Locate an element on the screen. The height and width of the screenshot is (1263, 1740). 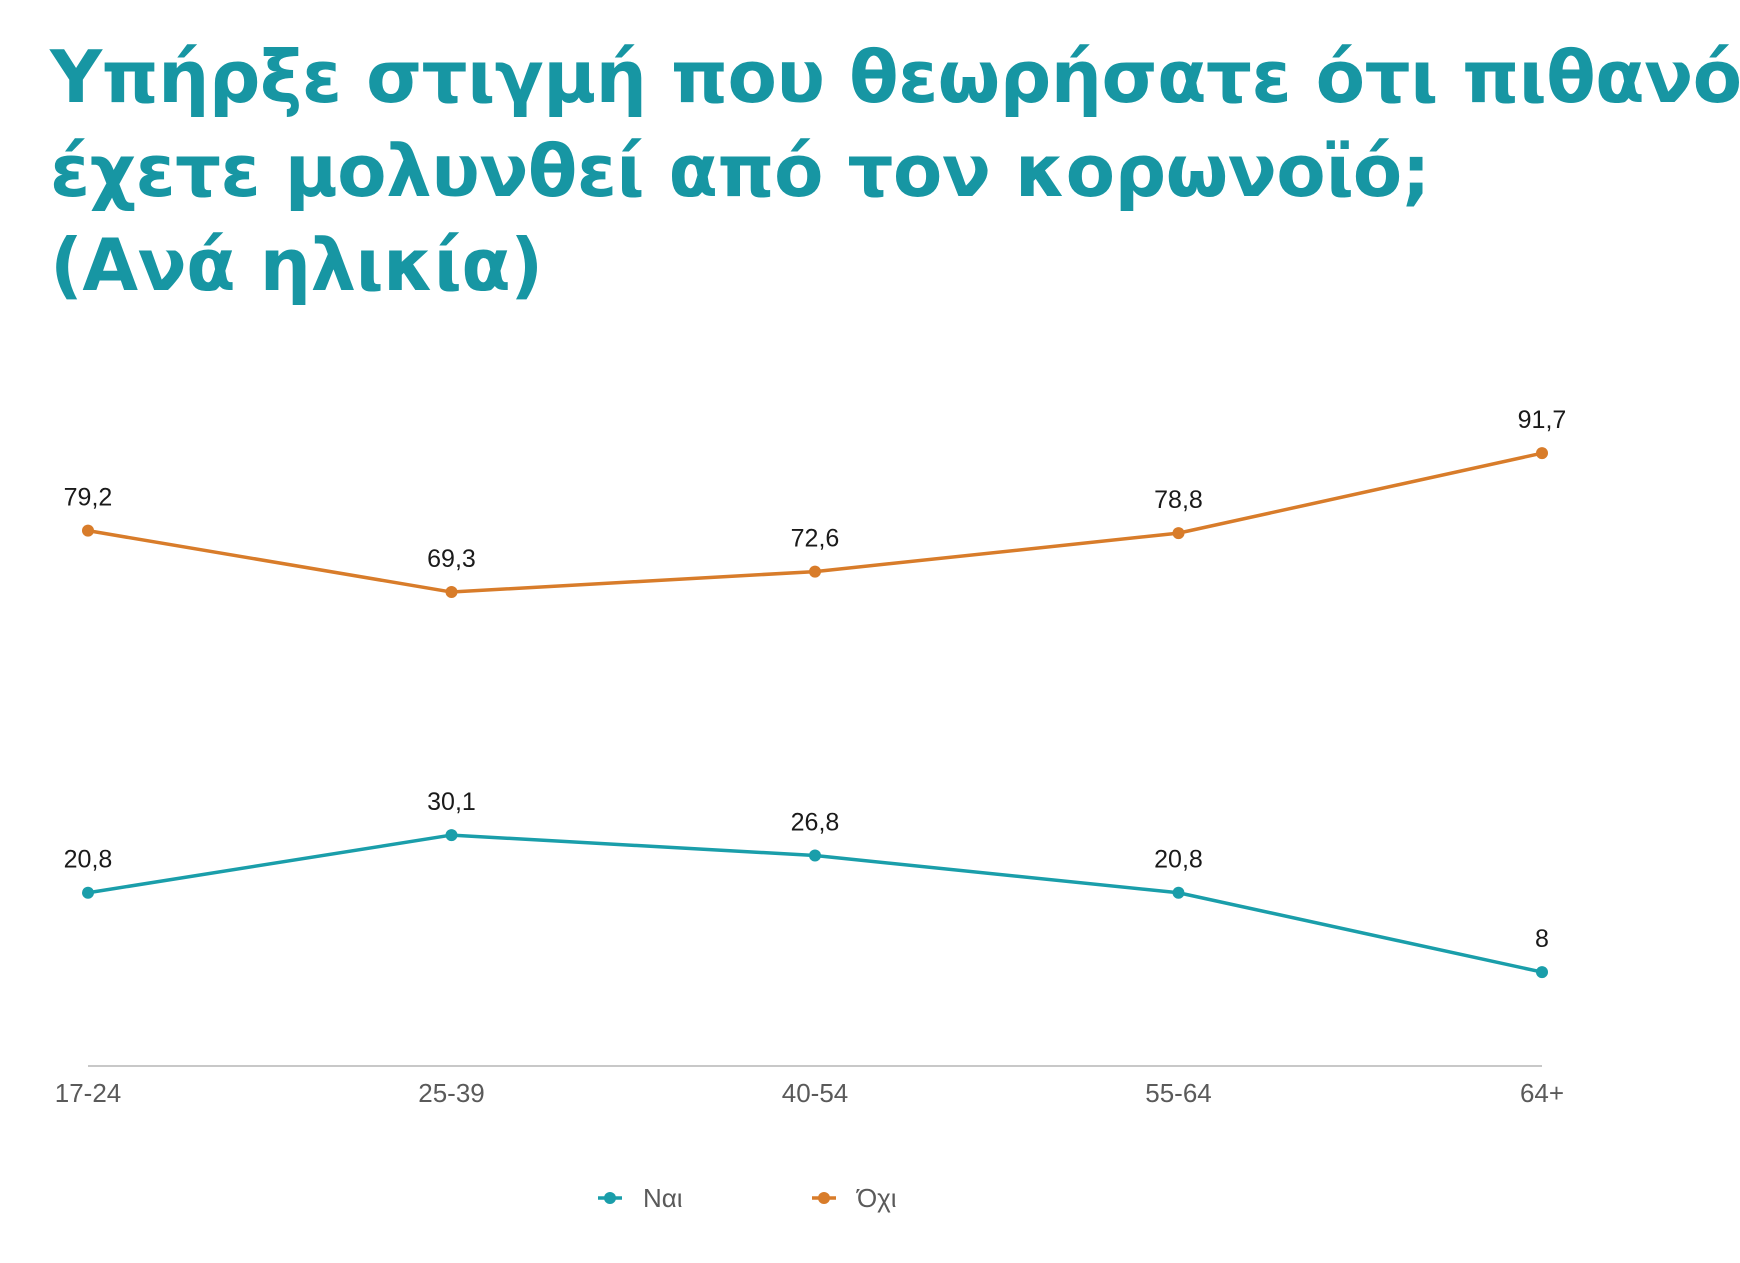
x-tick-label: 55-64 is located at coordinates (1178, 1093).